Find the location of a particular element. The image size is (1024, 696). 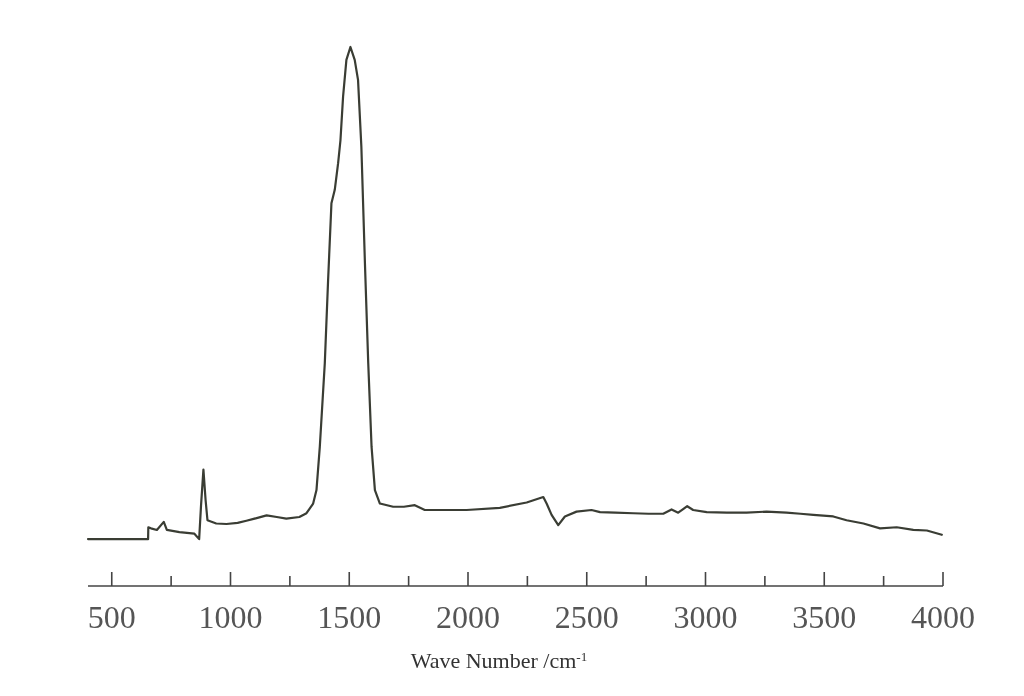

x-tick-label: 2000 is located at coordinates (468, 617).